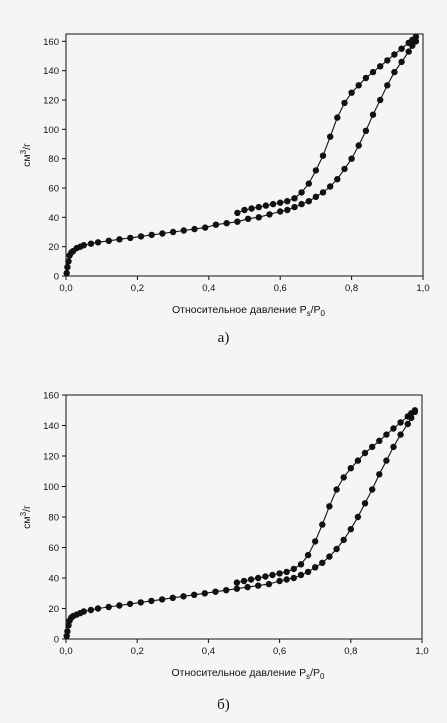  What do you see at coordinates (53, 159) in the screenshot?
I see `y-tick-label: 80` at bounding box center [53, 159].